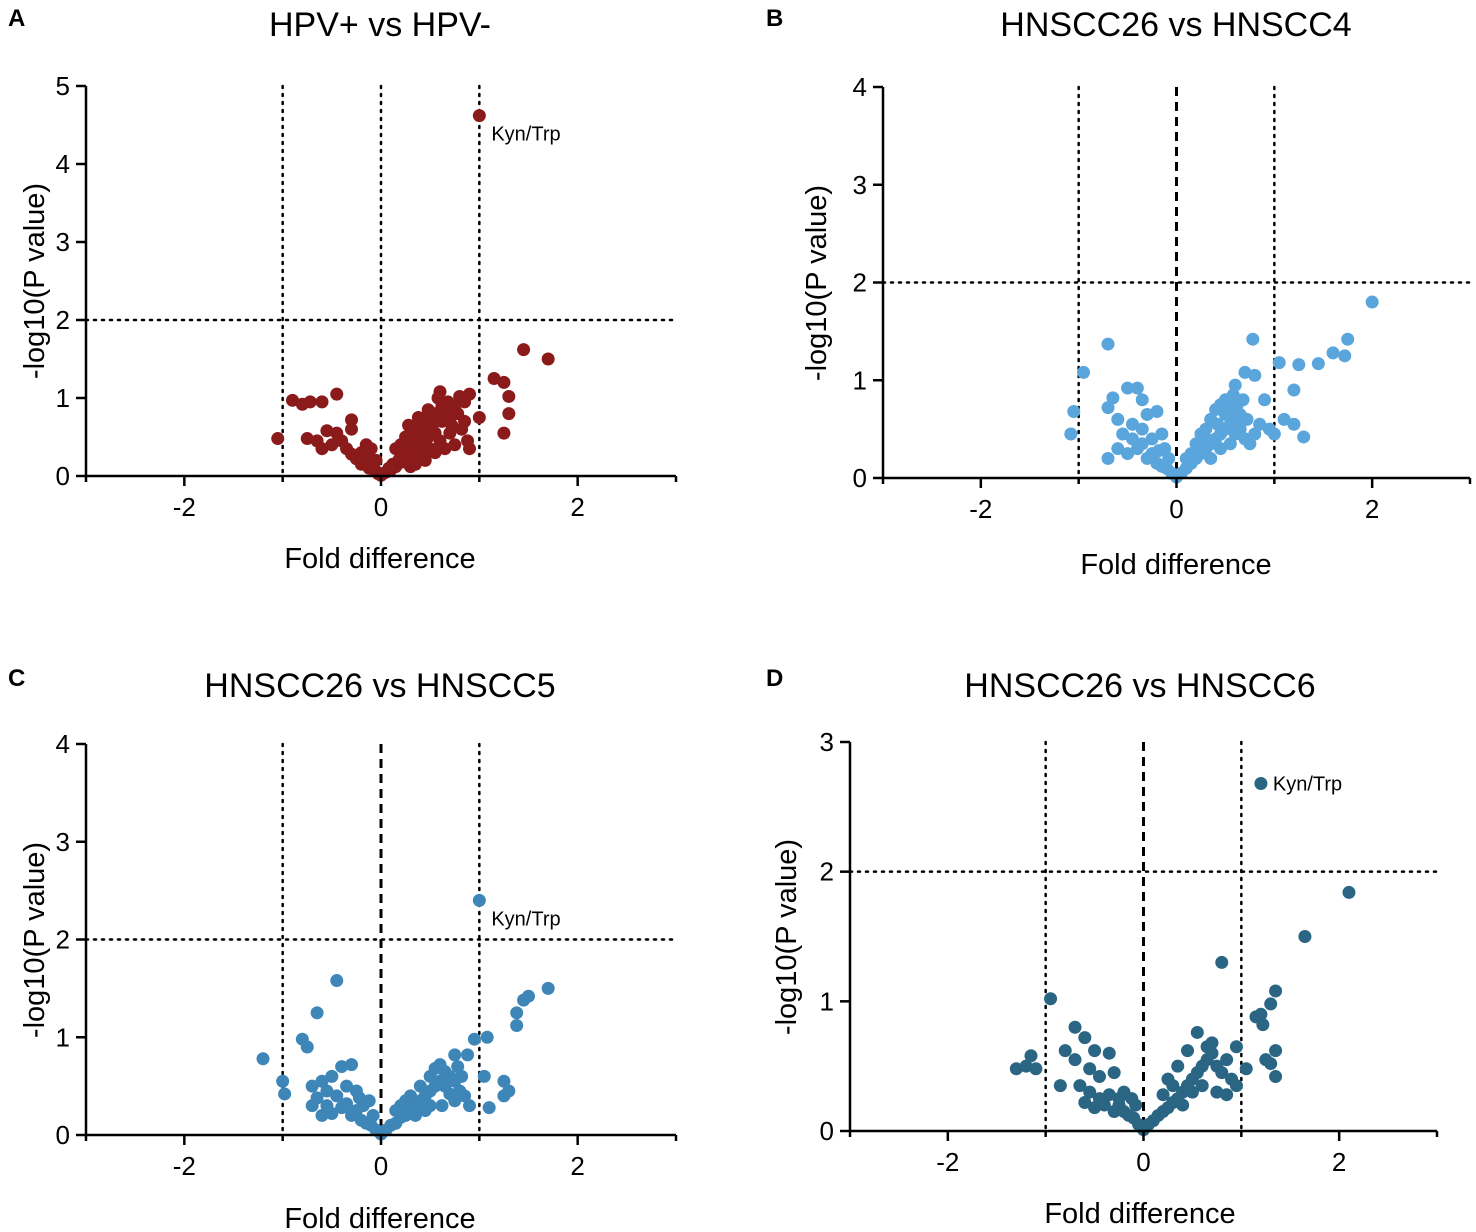 This screenshot has height=1232, width=1476. What do you see at coordinates (63, 86) in the screenshot?
I see `y-tick-label: 5` at bounding box center [63, 86].